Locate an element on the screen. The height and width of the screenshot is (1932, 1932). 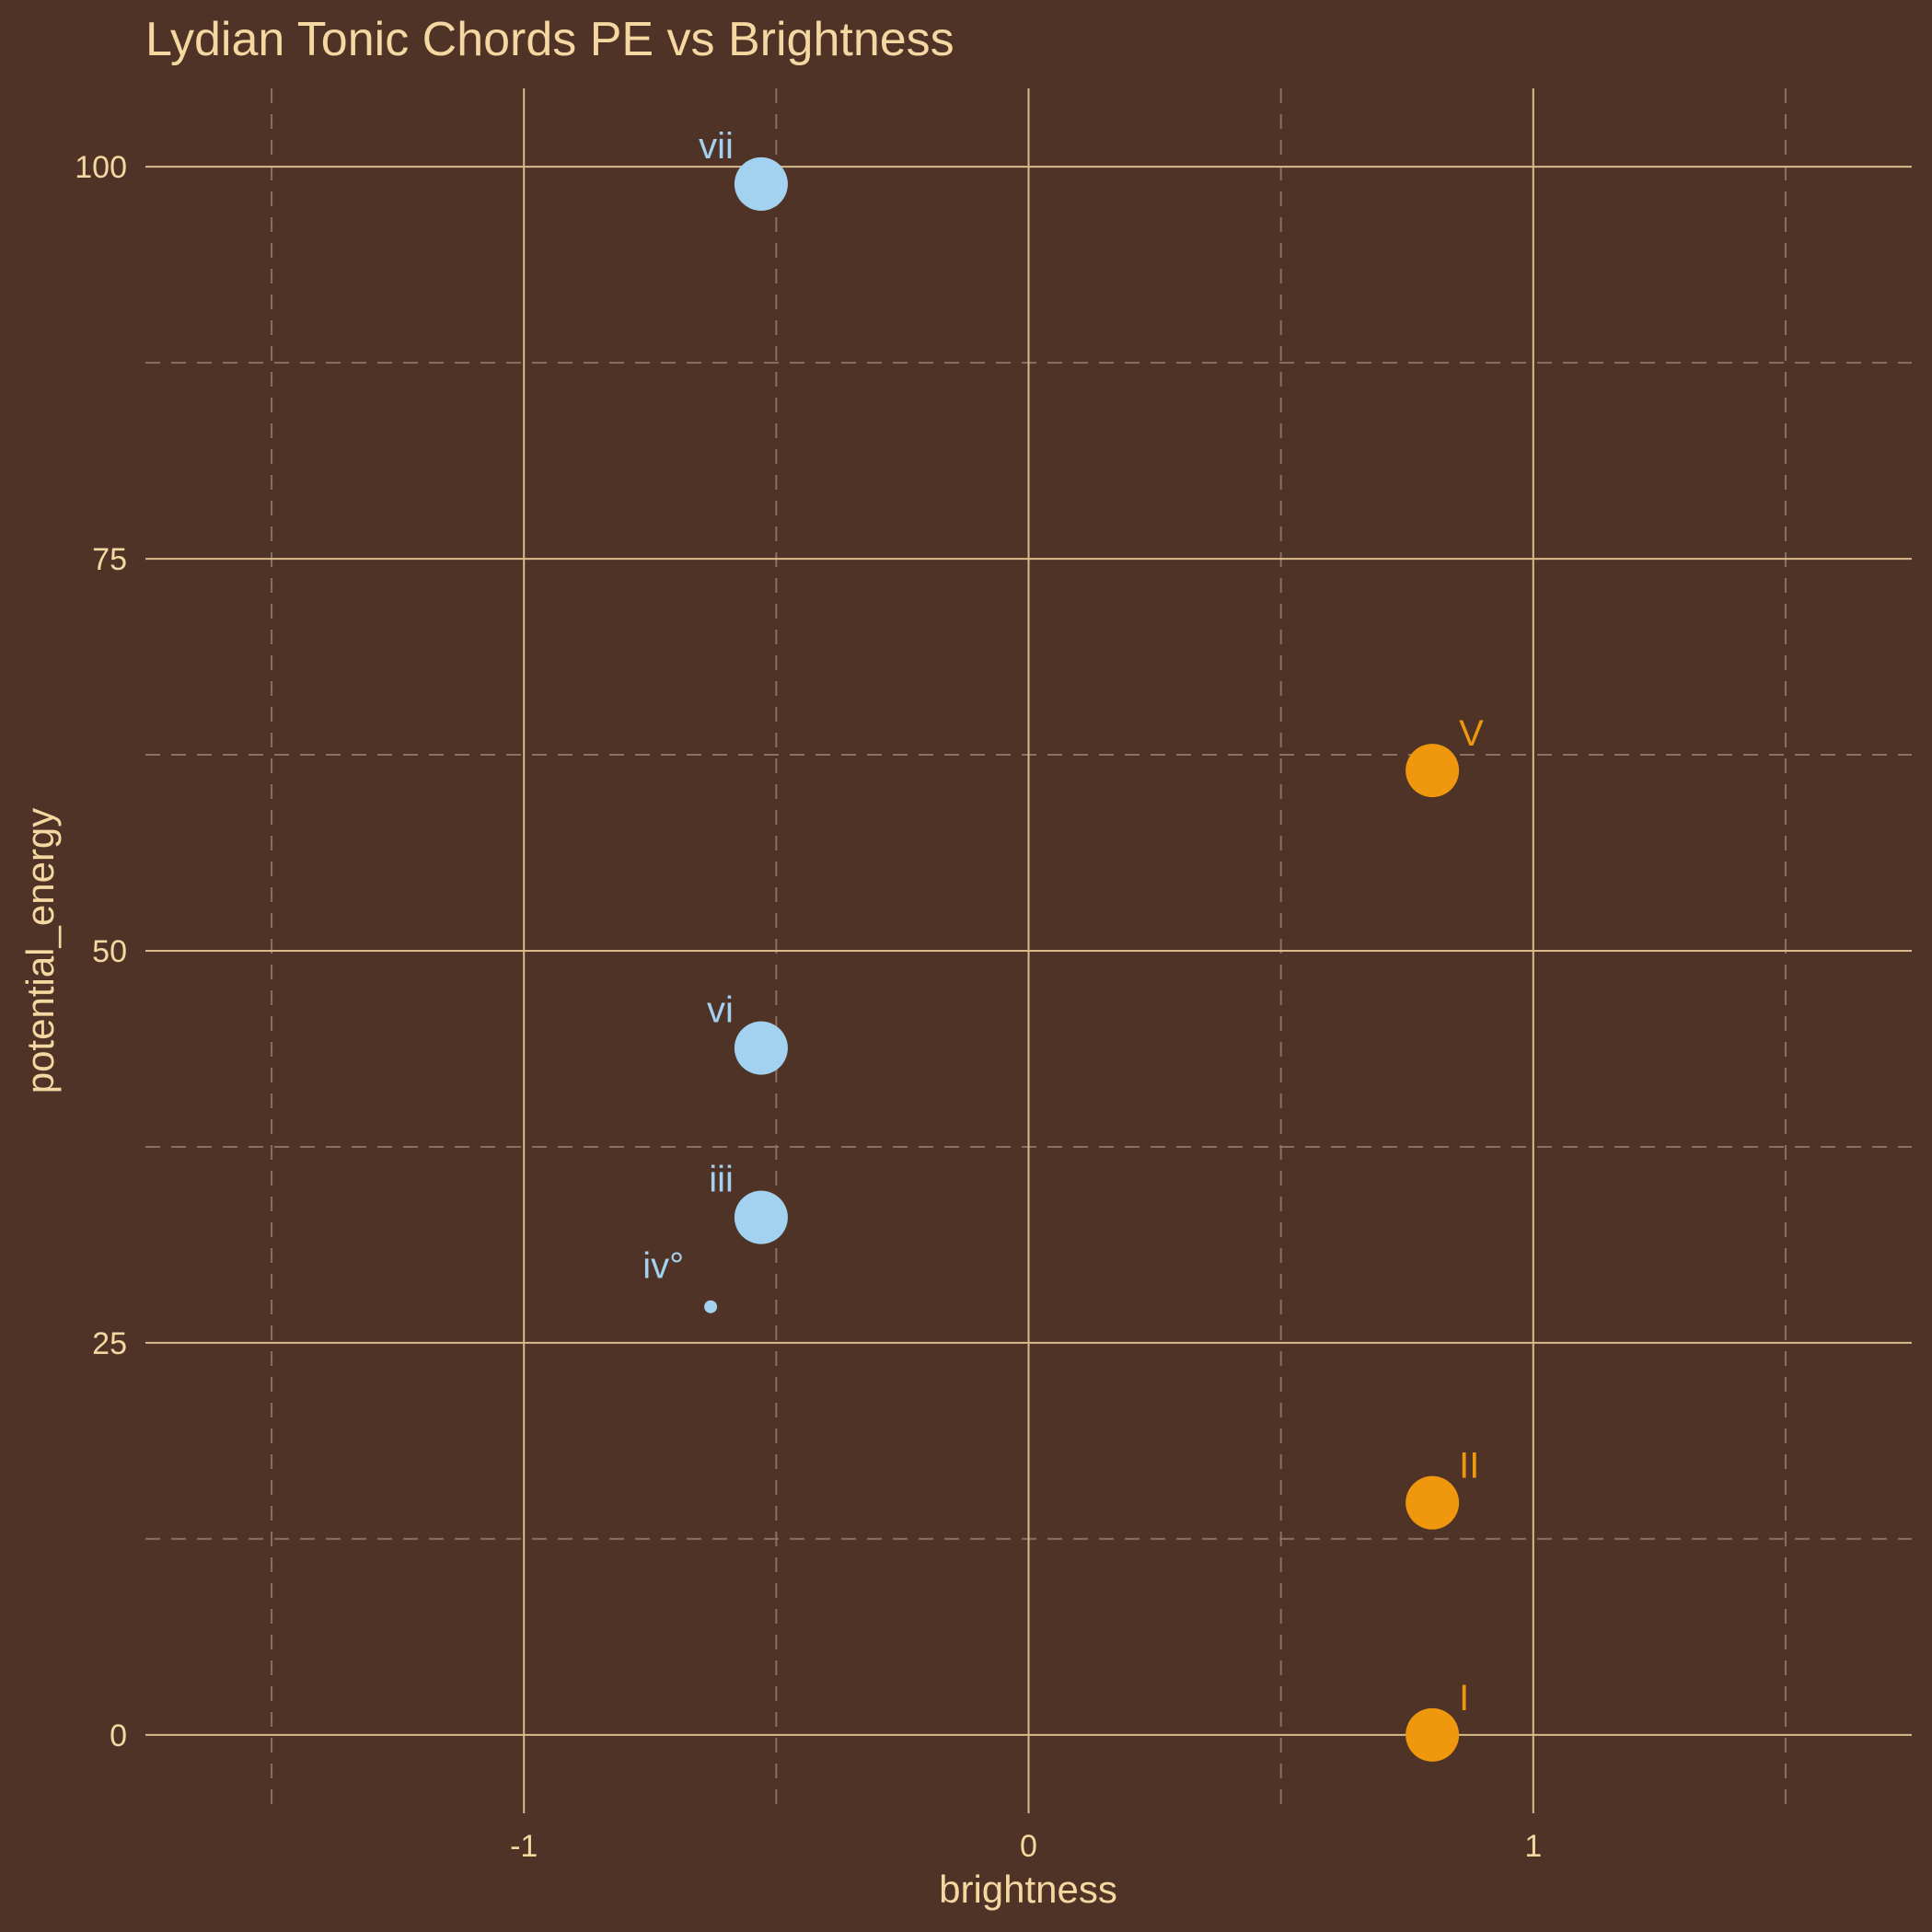
y-axis-label: potential_energy is located at coordinates (40, 951).